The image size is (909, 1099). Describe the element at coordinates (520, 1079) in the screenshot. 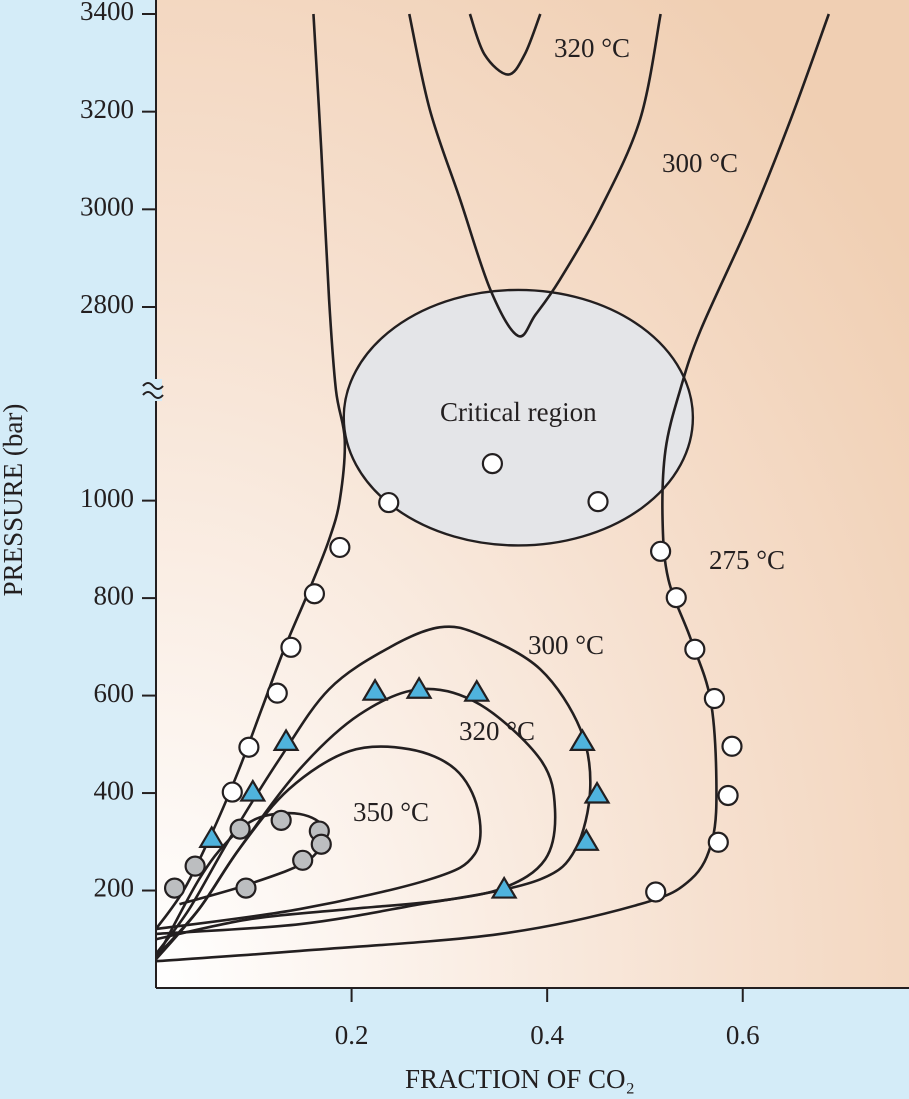

I see `x-axis-label: FRACTION OF CO₂` at that location.